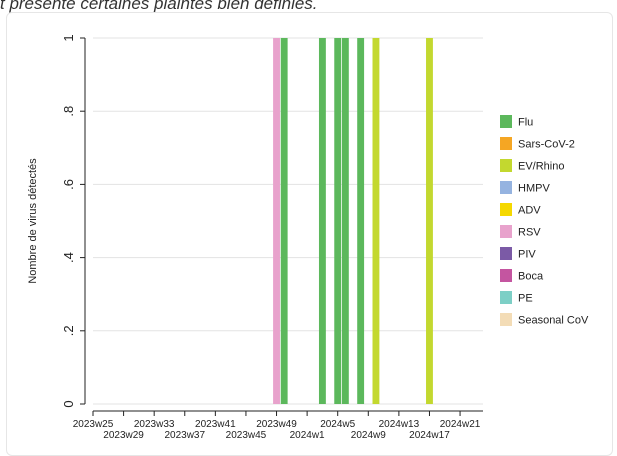 Image resolution: width=617 pixels, height=456 pixels. I want to click on x-tick-label: 2023w49, so click(276, 424).